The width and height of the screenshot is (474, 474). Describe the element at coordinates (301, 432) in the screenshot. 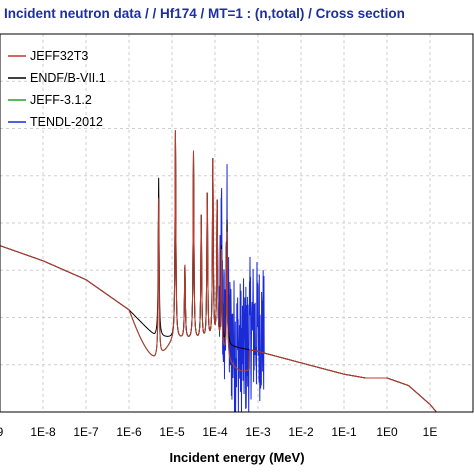

I see `x-tick-label: 1E-2` at that location.